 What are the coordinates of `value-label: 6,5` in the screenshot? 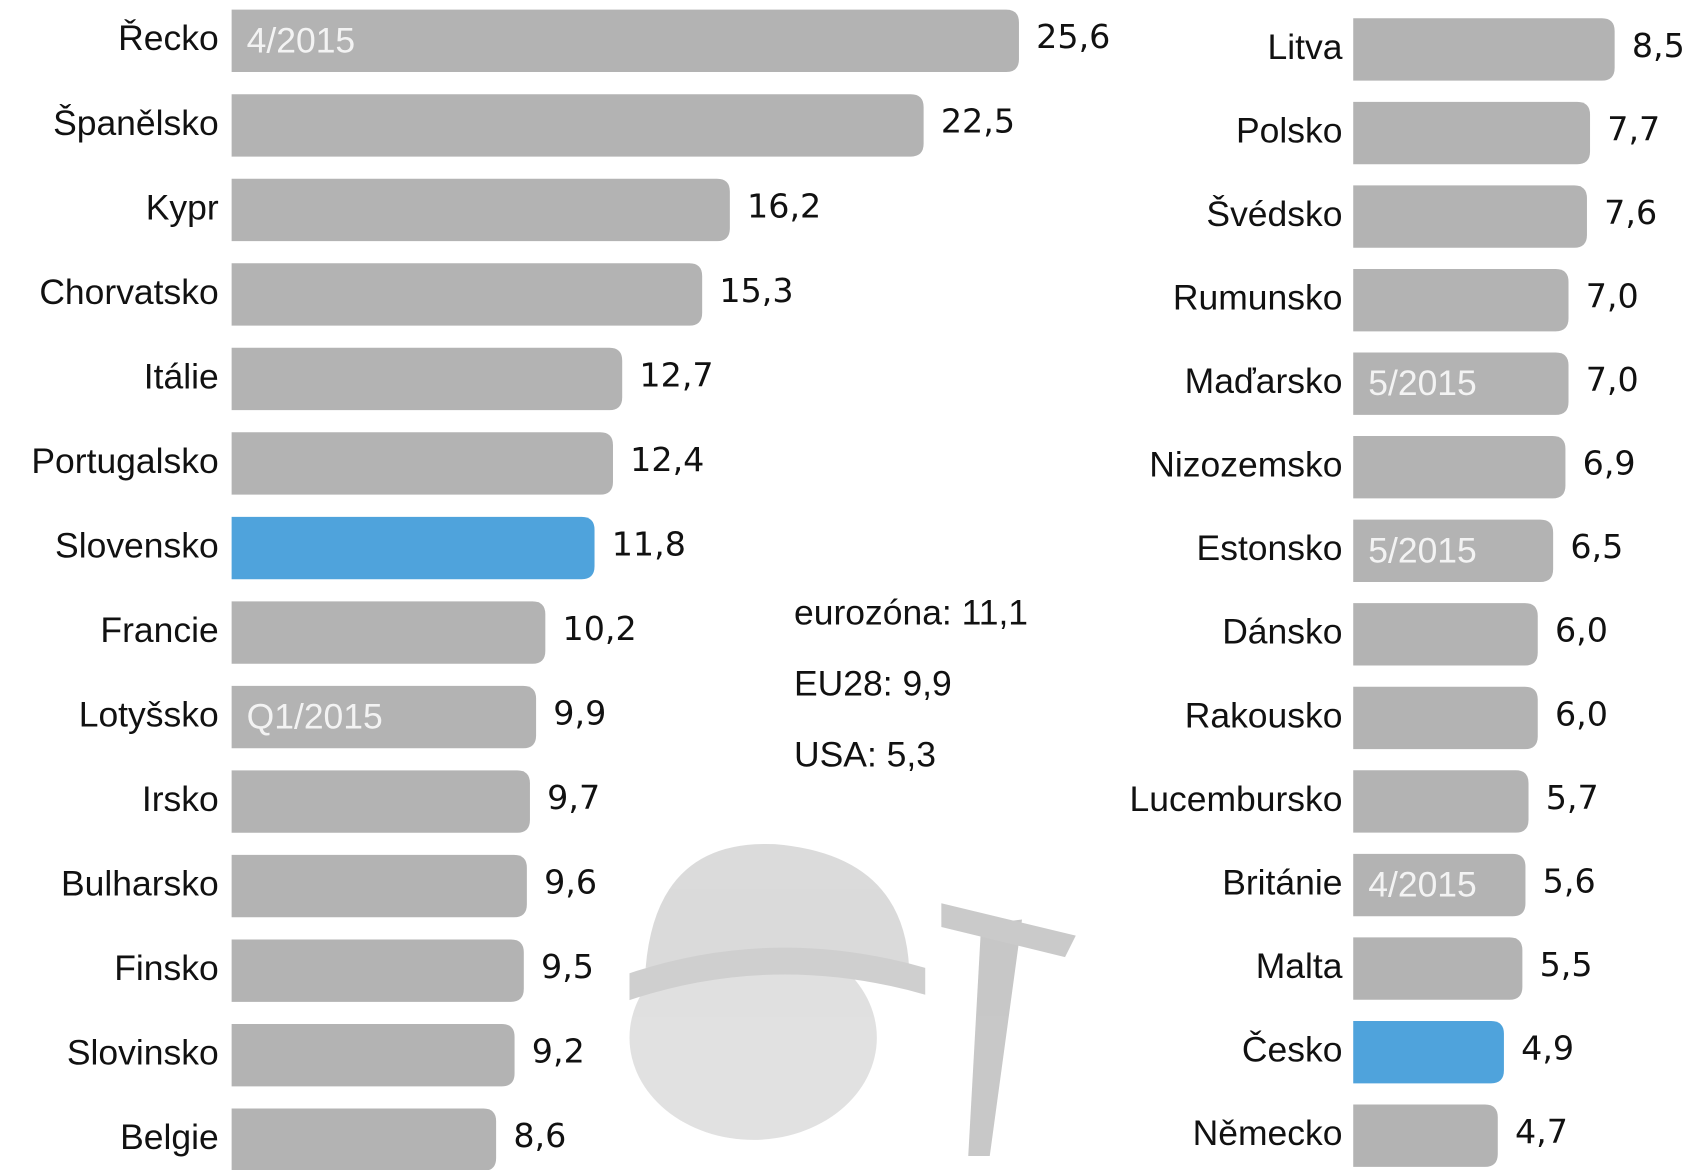 It's located at (1596, 546).